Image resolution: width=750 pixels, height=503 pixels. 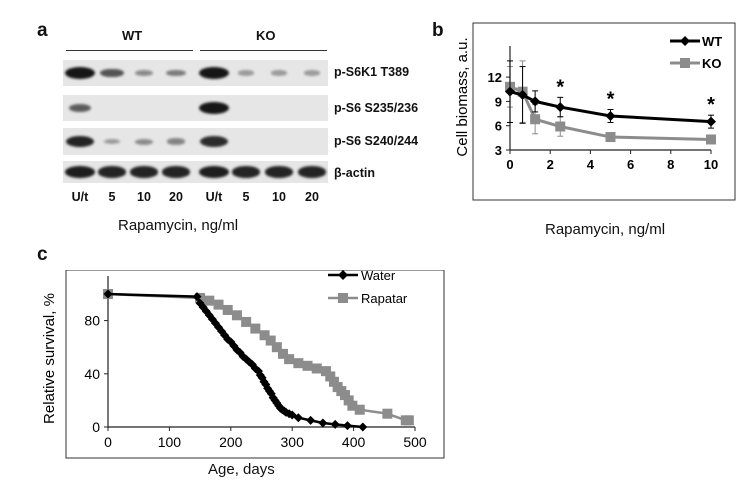 What do you see at coordinates (550, 164) in the screenshot?
I see `x-tick-label: 2` at bounding box center [550, 164].